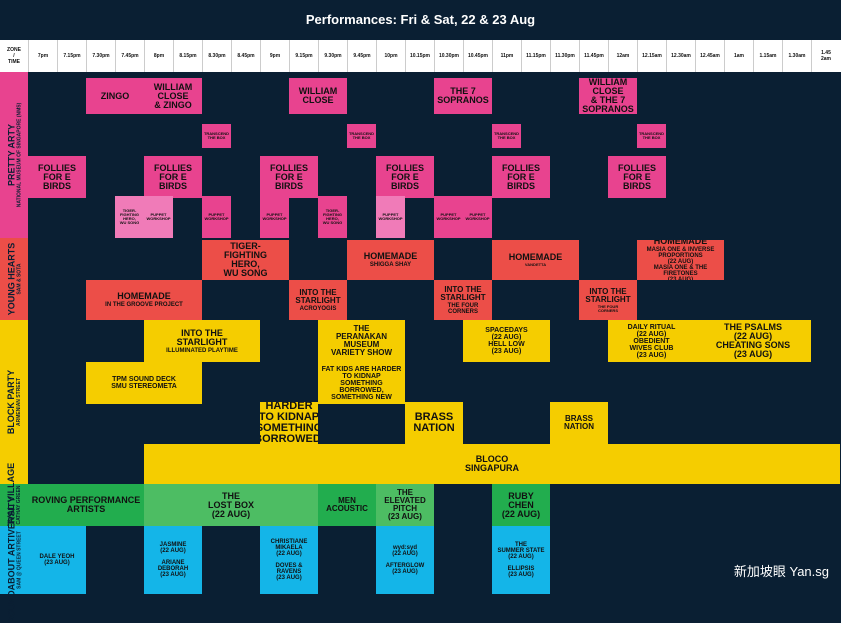 The height and width of the screenshot is (623, 841). I want to click on time-slot-label: 11.15pm, so click(535, 56).